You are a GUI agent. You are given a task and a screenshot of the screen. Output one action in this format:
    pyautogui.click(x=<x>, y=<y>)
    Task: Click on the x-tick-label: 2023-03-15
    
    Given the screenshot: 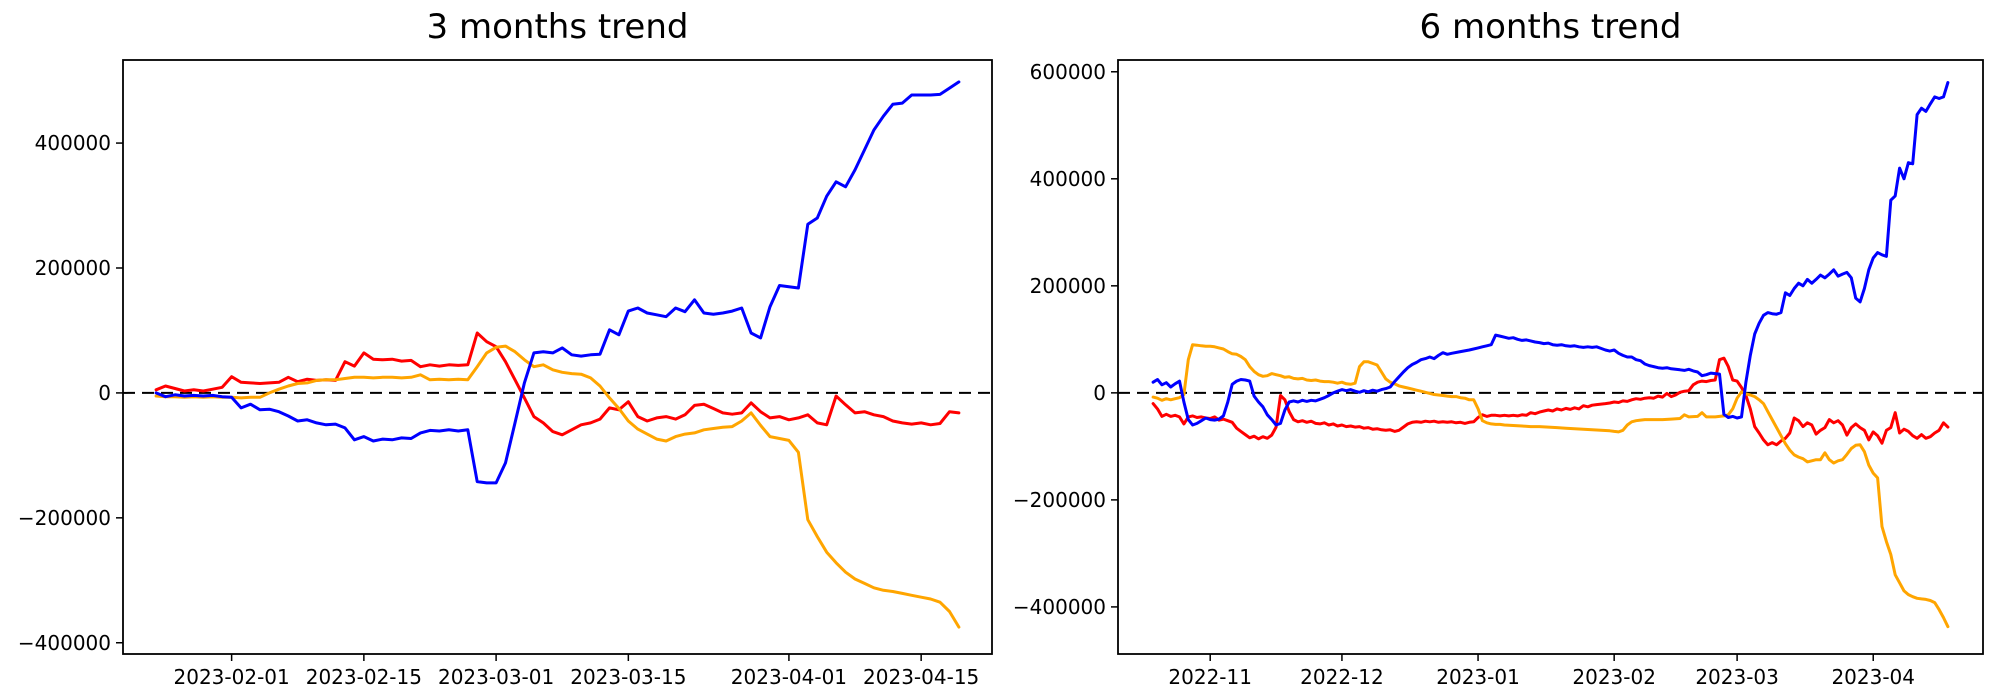 What is the action you would take?
    pyautogui.click(x=628, y=677)
    